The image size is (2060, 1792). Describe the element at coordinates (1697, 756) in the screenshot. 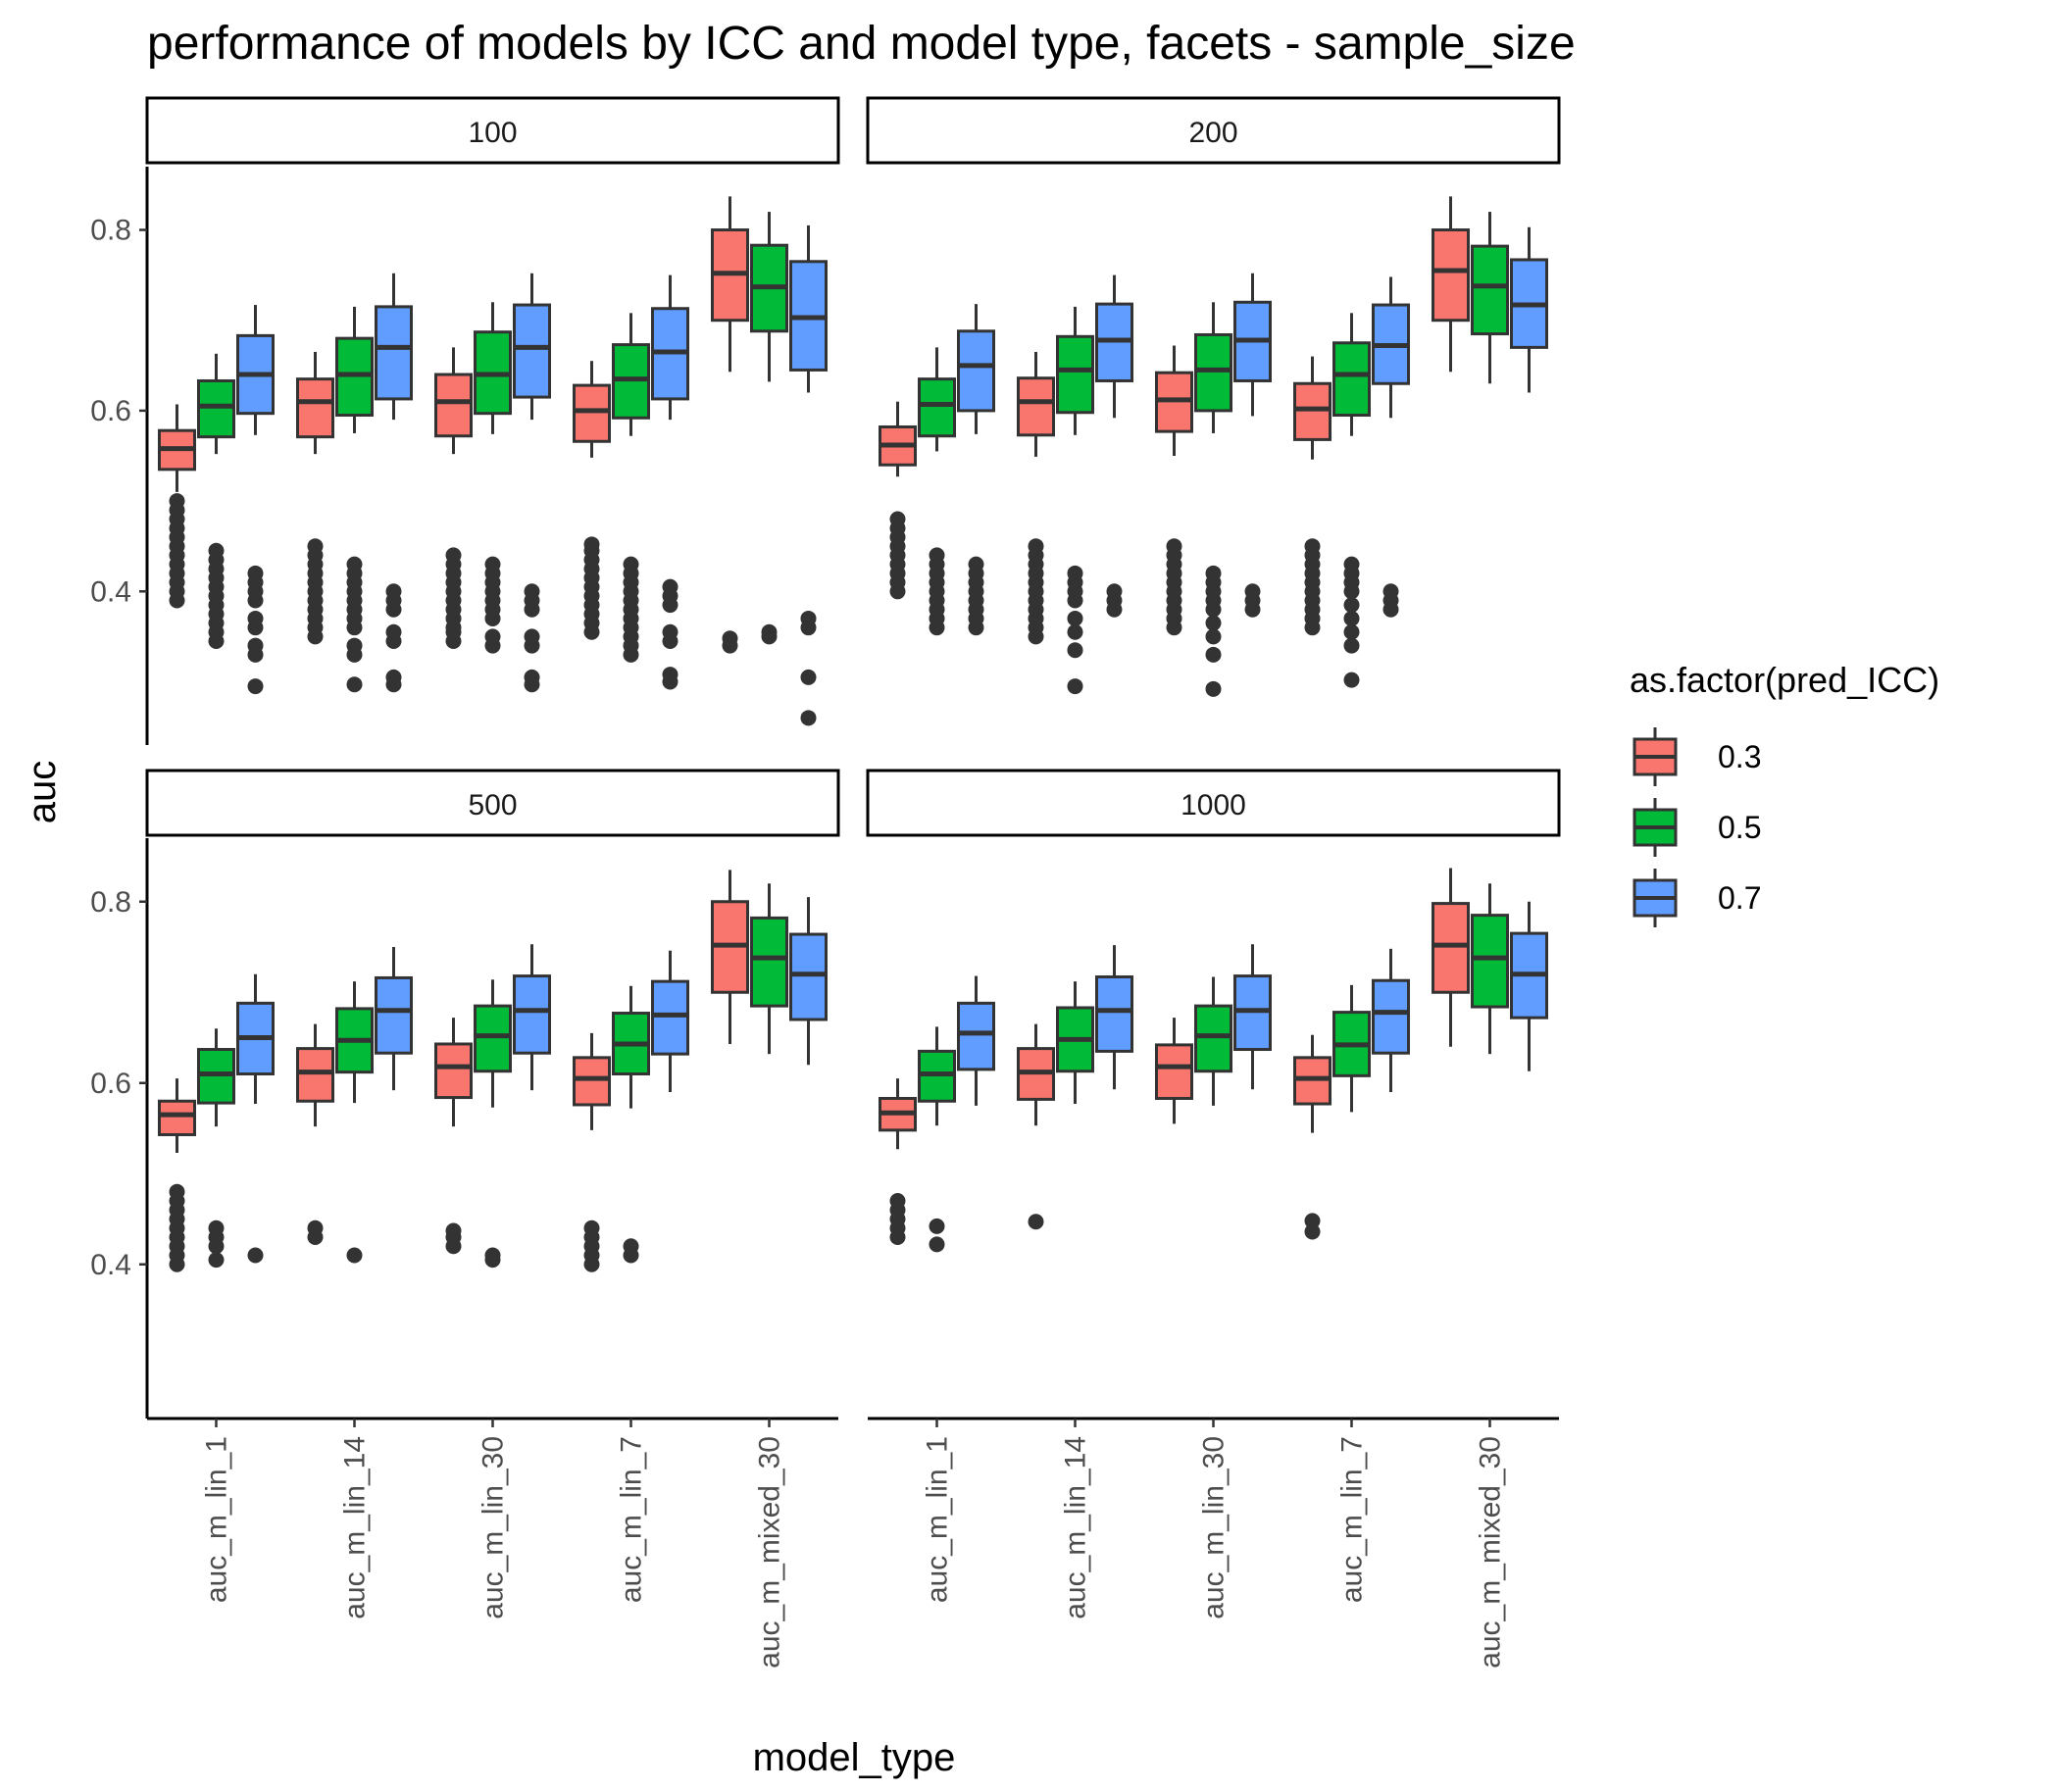

I see `legend-item-0.3: 0.3` at that location.